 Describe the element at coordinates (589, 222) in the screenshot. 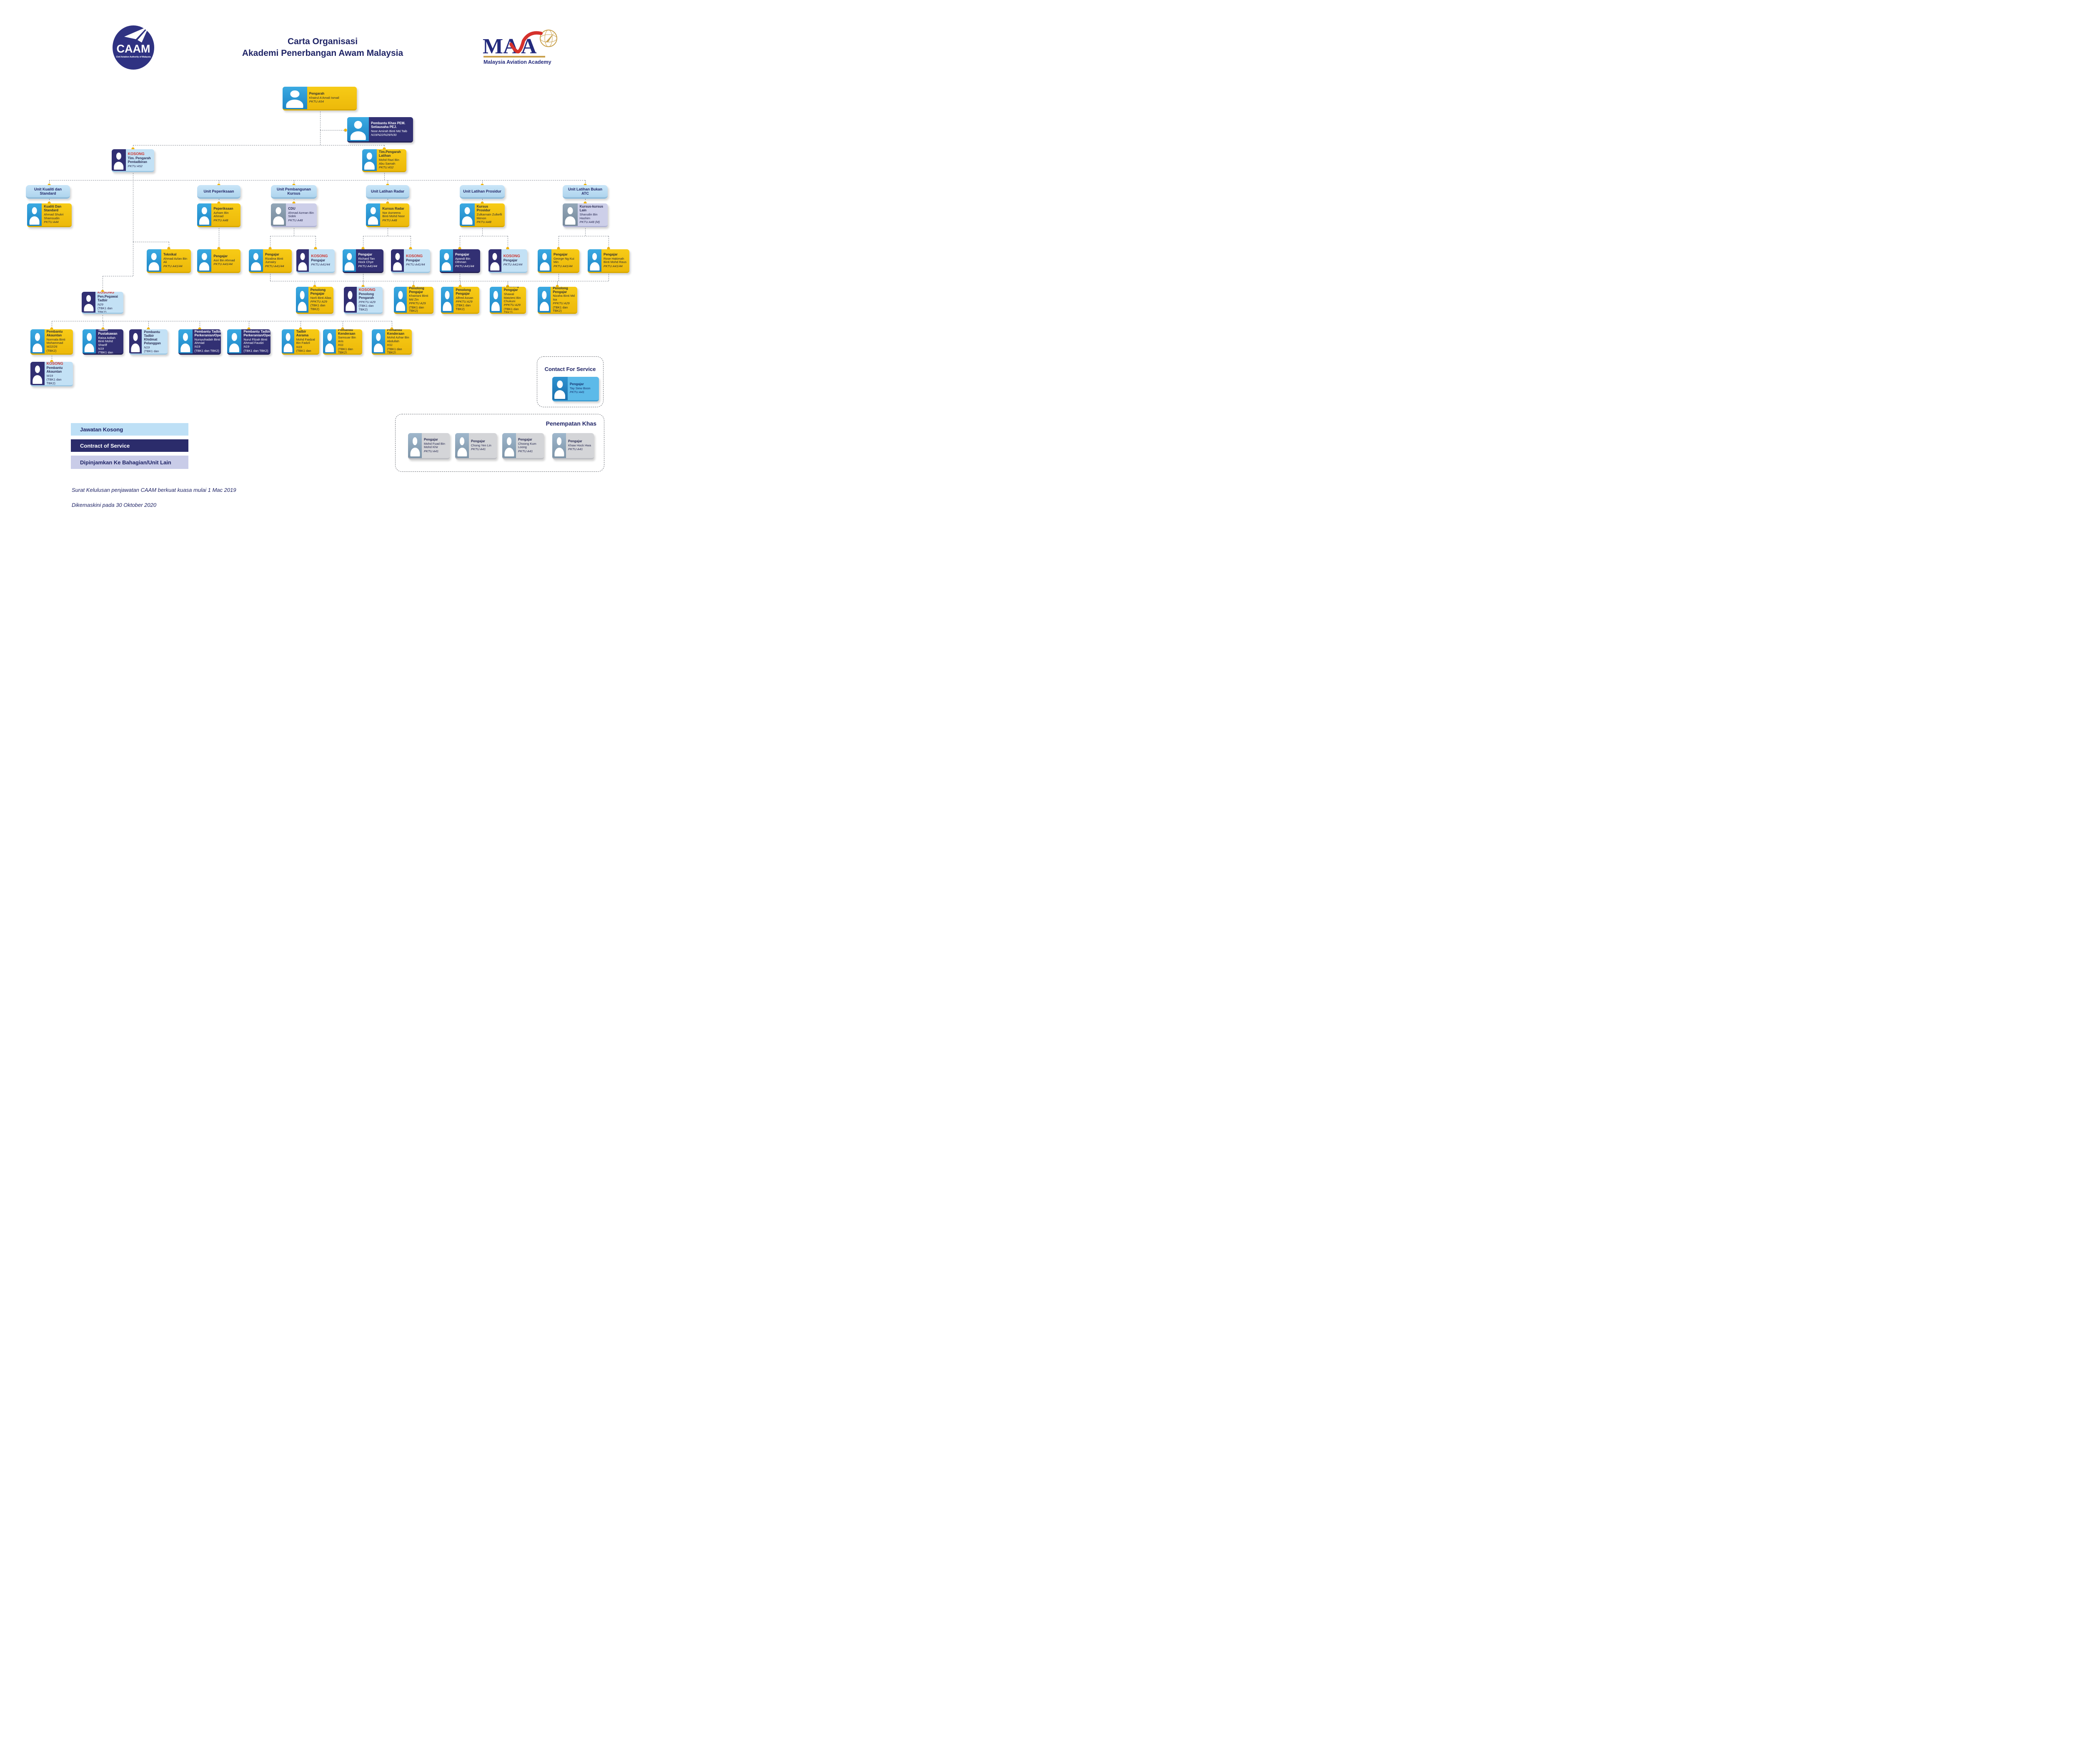

I see `card-grade: PKTU A48 (M)` at that location.